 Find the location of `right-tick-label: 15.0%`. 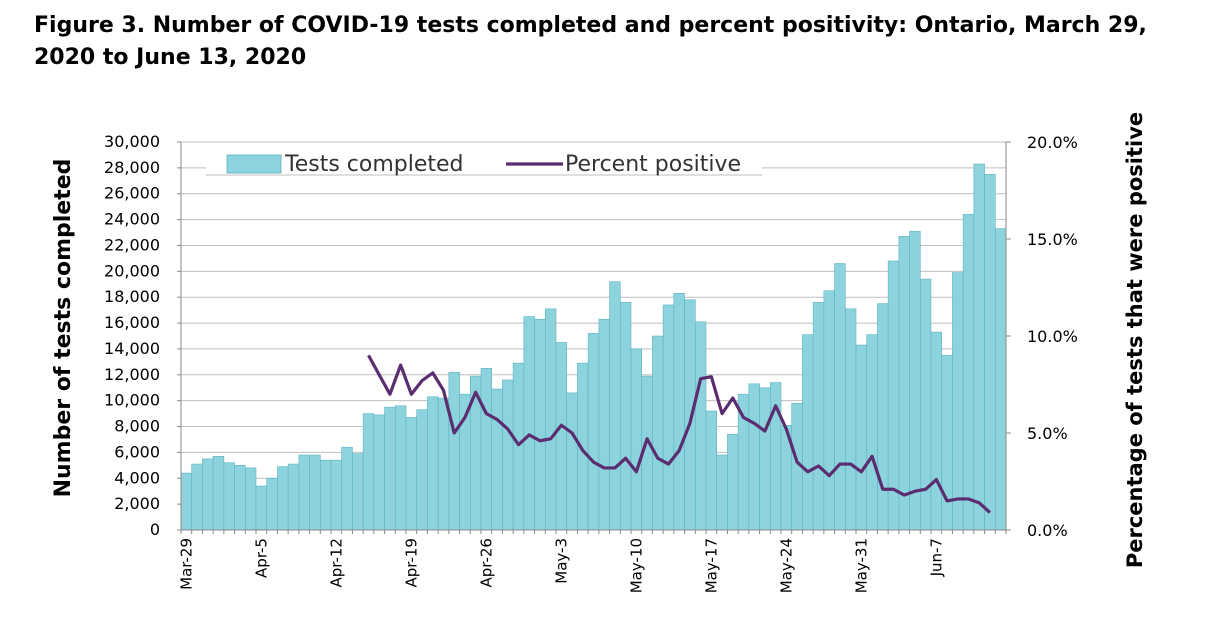

right-tick-label: 15.0% is located at coordinates (1052, 239).